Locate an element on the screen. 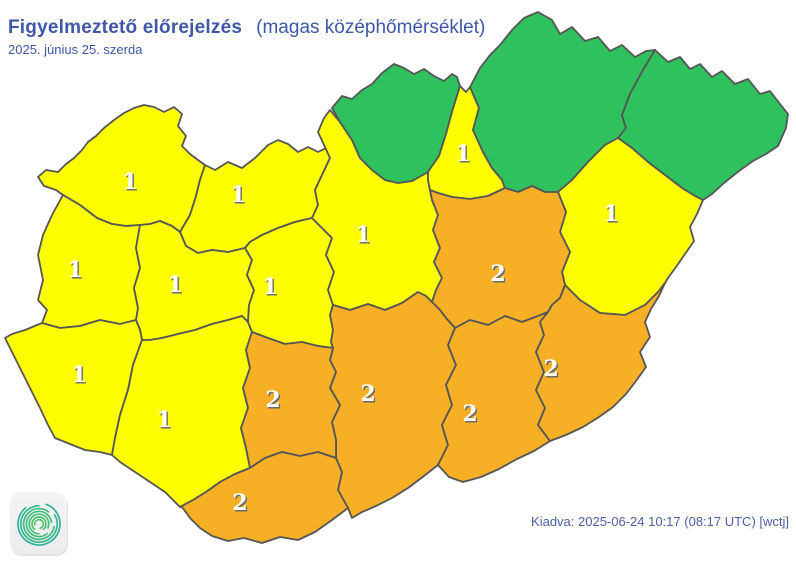 The height and width of the screenshot is (567, 796). county-bacs-kiskun is located at coordinates (393, 405).